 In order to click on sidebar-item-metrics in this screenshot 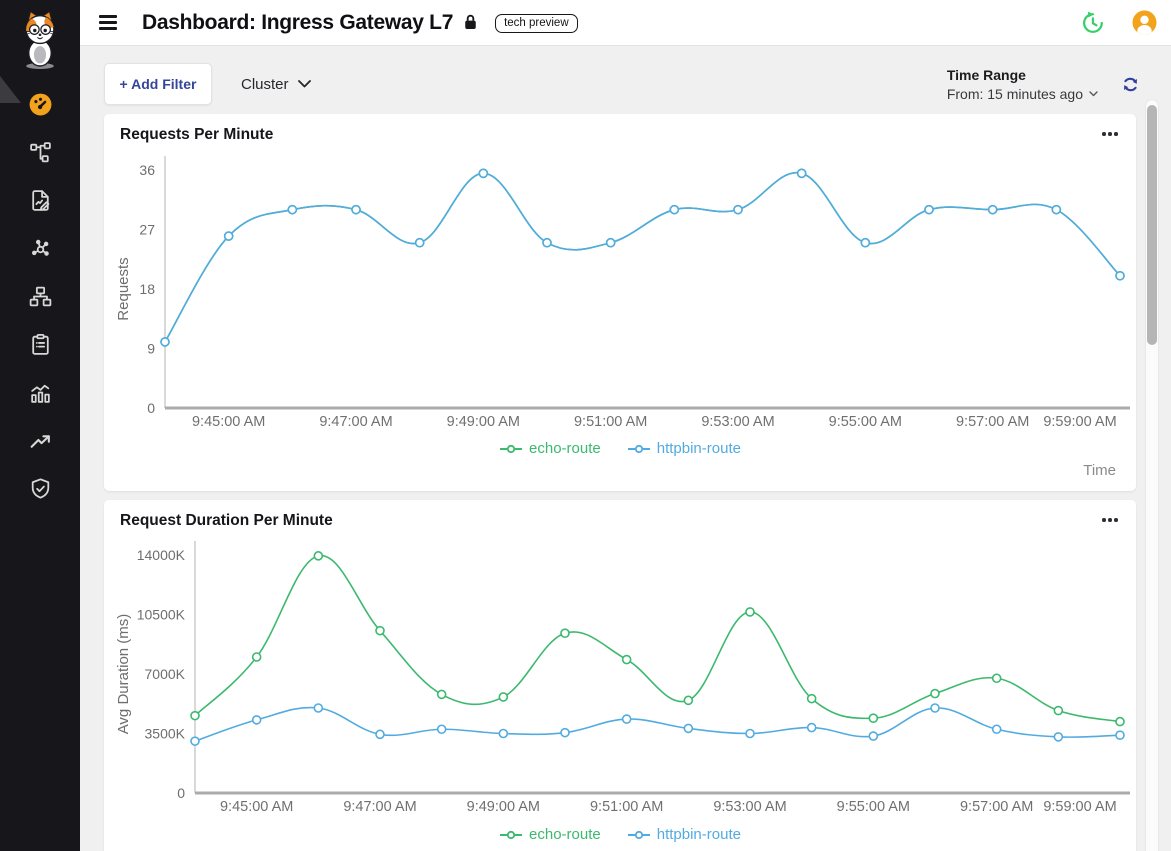, I will do `click(40, 392)`.